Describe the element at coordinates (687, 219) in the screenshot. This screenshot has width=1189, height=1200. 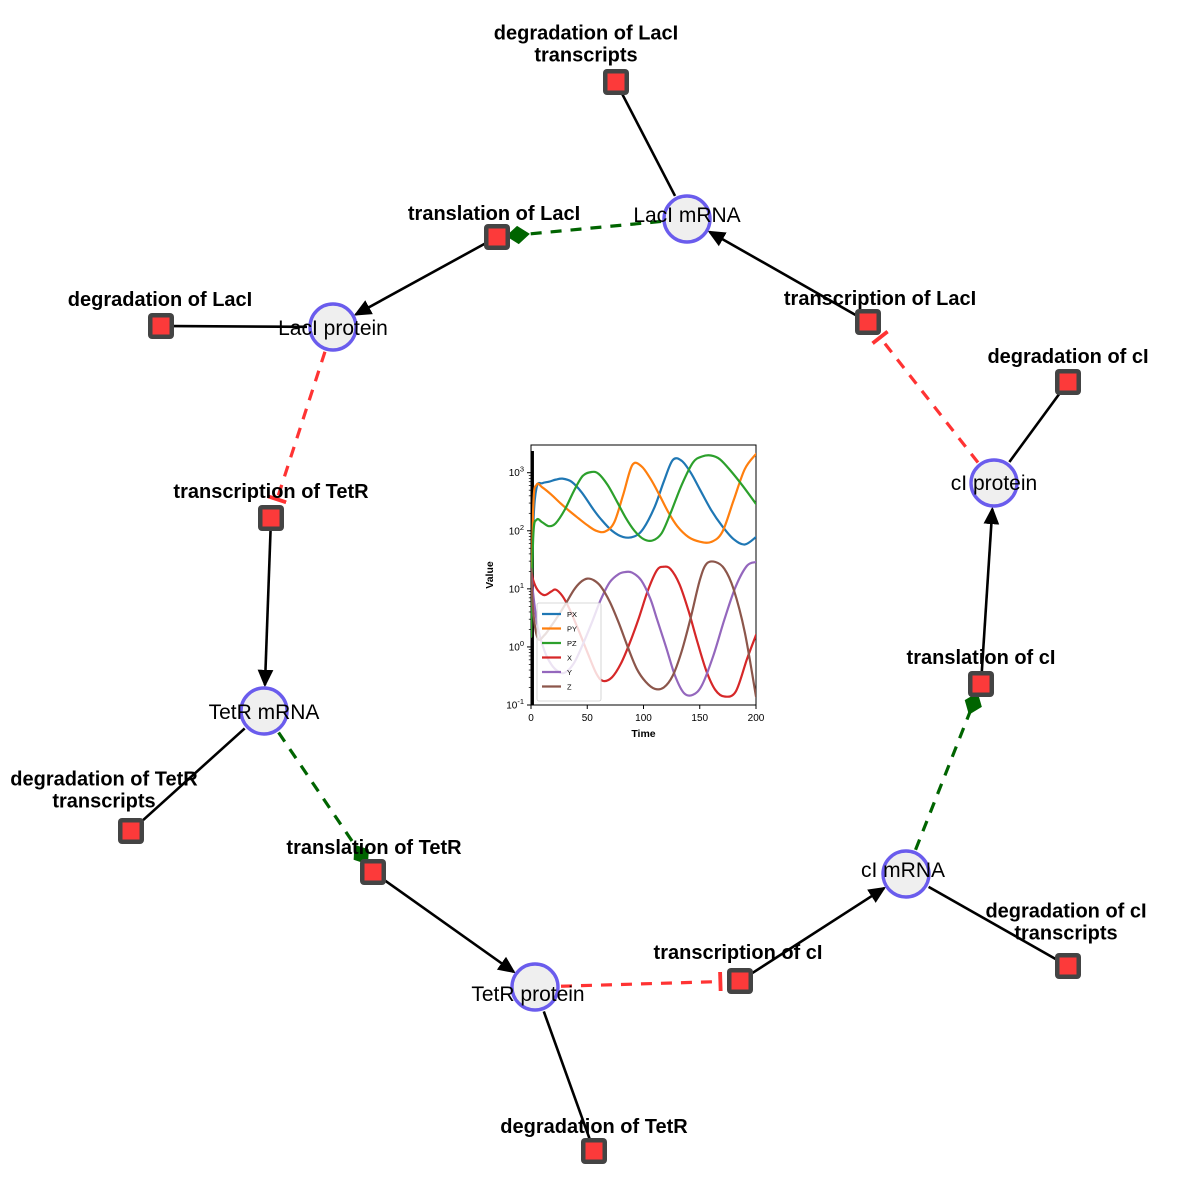
I see `species-node-laci_mrna` at that location.